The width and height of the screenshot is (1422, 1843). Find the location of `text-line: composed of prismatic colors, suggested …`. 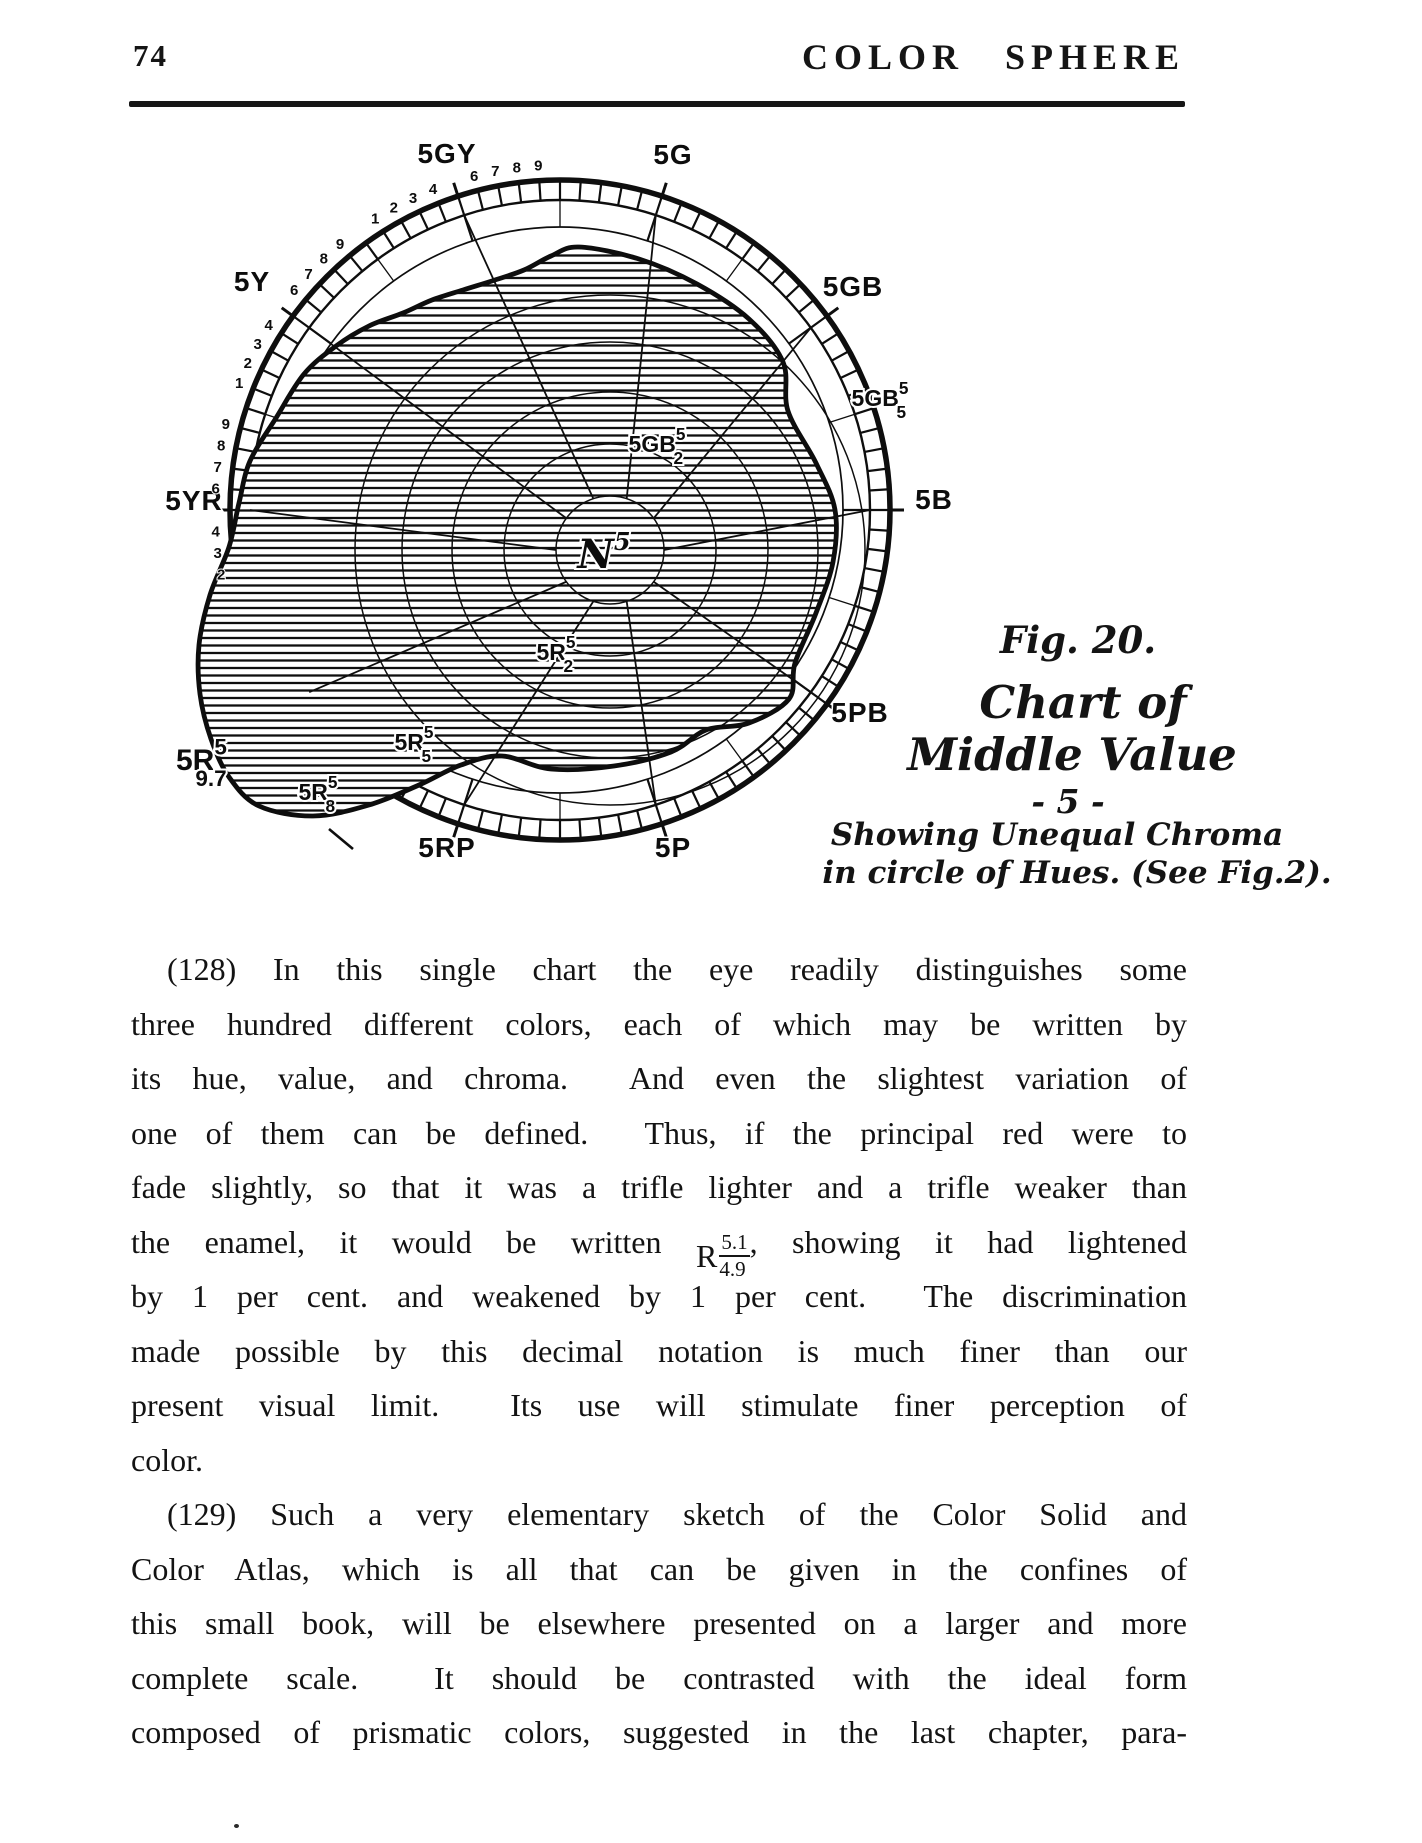

text-line: composed of prismatic colors, suggested … is located at coordinates (659, 1732).